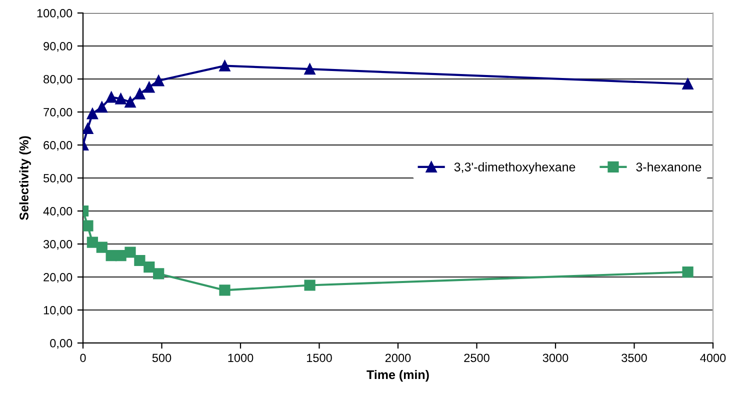 The height and width of the screenshot is (401, 731). What do you see at coordinates (713, 358) in the screenshot?
I see `x-tick-label: 4000` at bounding box center [713, 358].